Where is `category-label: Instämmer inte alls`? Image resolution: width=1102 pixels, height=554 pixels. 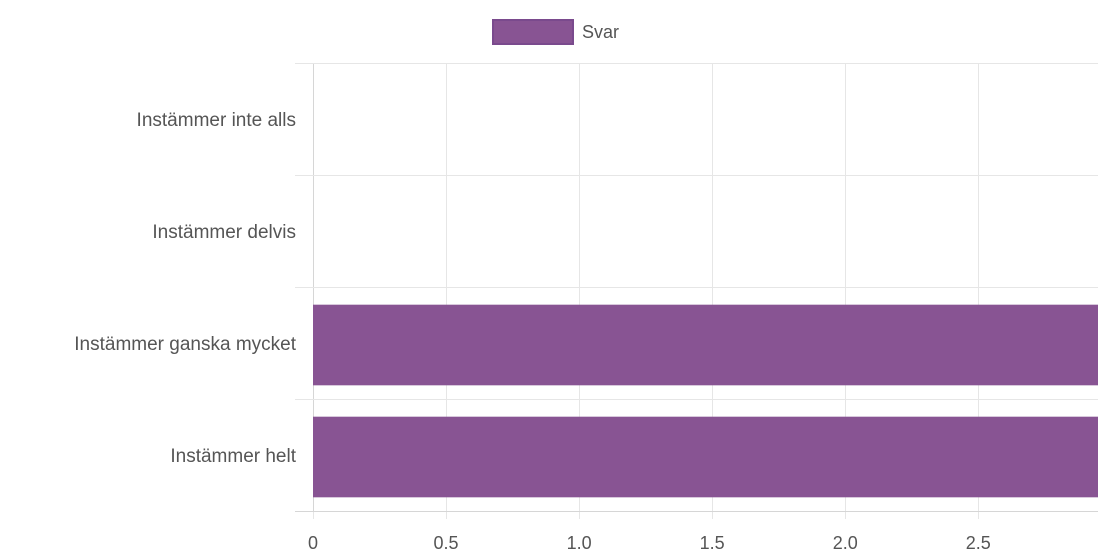
category-label: Instämmer inte alls is located at coordinates (216, 120).